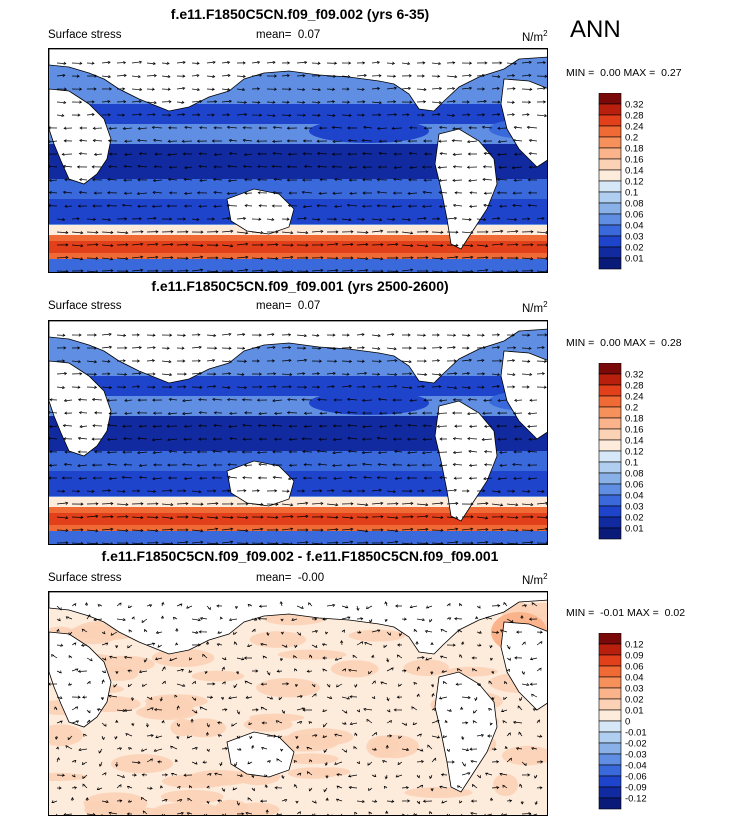 The image size is (733, 819). What do you see at coordinates (639, 343) in the screenshot?
I see `panel2-max-label: MAX =` at bounding box center [639, 343].